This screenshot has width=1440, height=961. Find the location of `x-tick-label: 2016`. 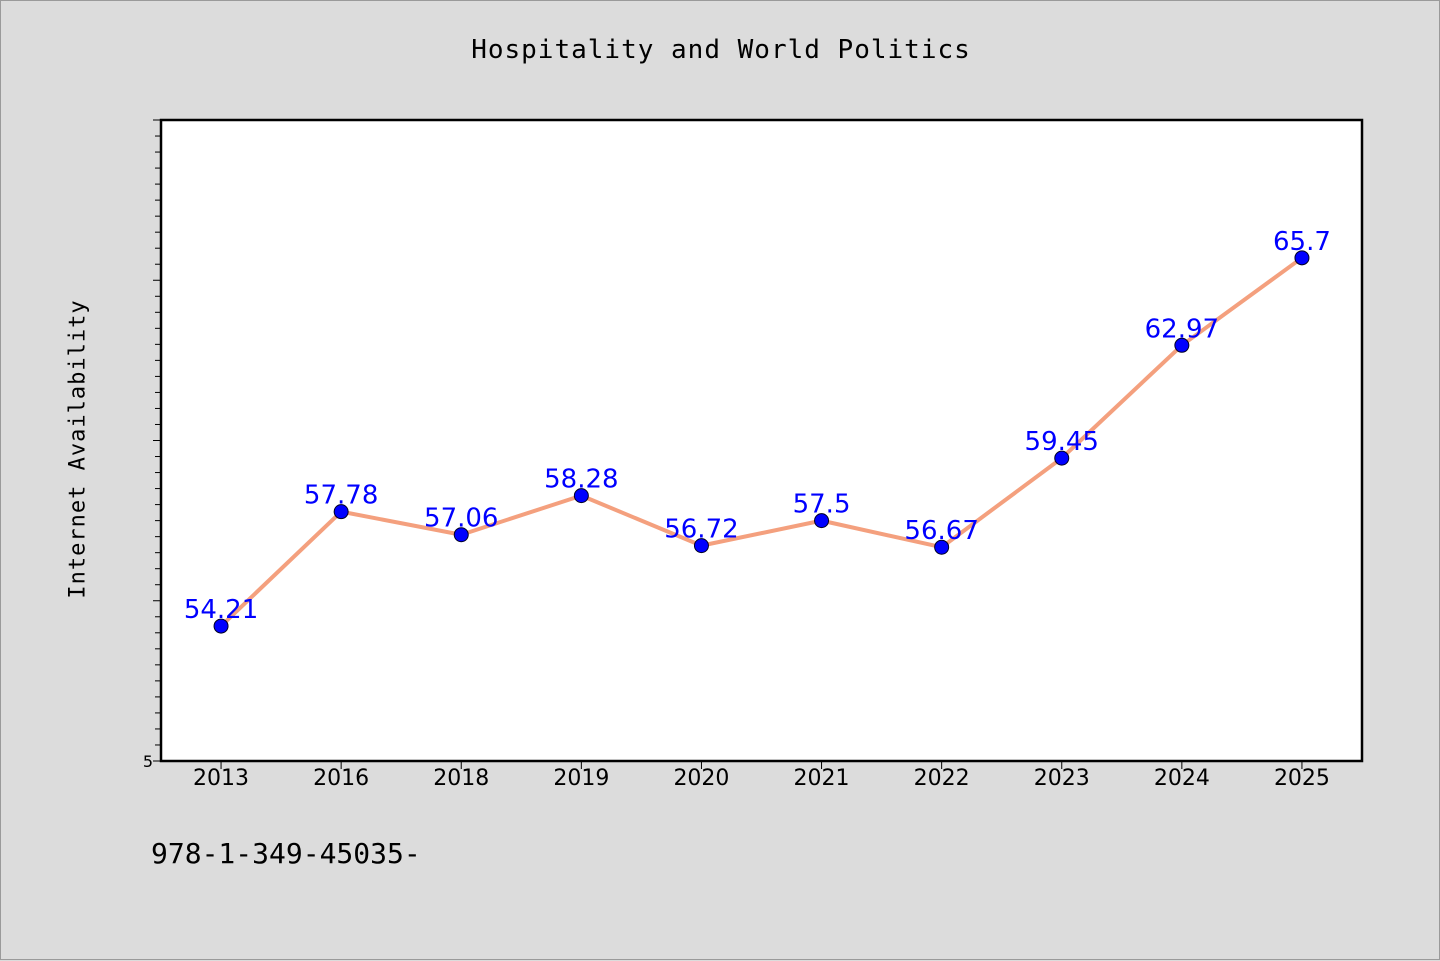

x-tick-label: 2016 is located at coordinates (341, 778).